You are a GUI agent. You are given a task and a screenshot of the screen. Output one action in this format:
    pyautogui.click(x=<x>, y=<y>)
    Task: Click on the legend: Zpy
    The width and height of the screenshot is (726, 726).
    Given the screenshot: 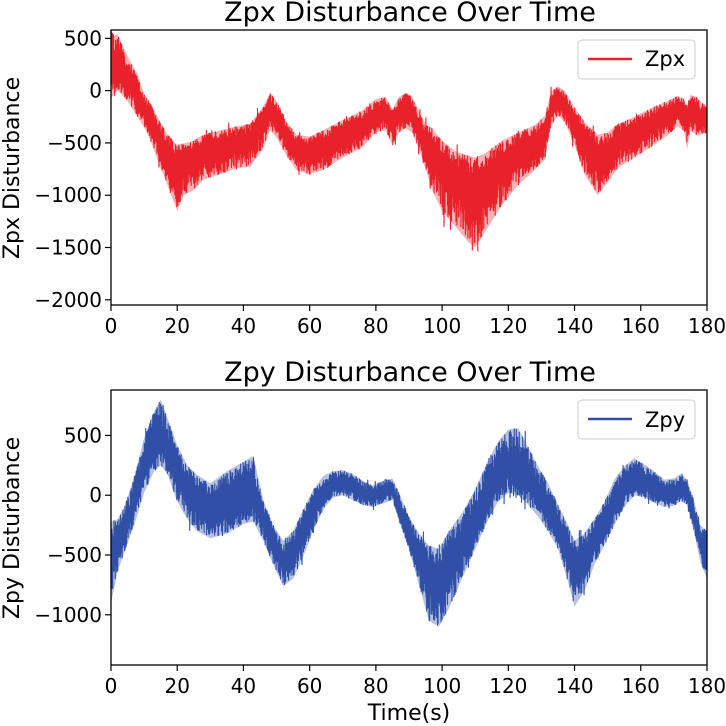 What is the action you would take?
    pyautogui.click(x=636, y=419)
    